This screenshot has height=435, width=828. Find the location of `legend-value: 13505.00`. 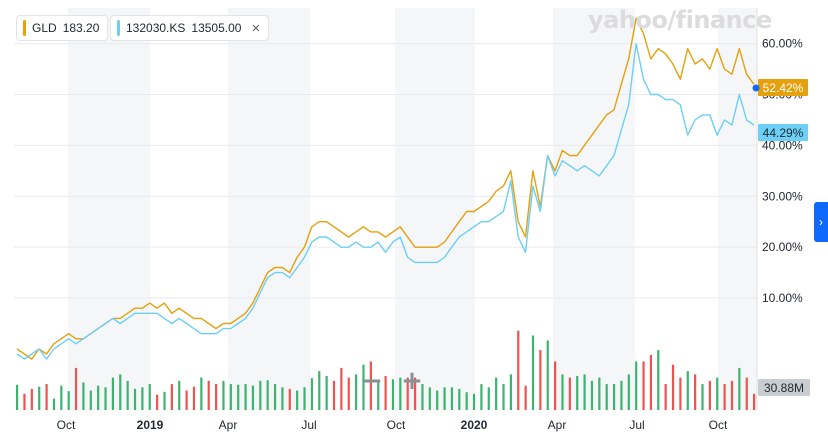

legend-value: 13505.00 is located at coordinates (216, 28).